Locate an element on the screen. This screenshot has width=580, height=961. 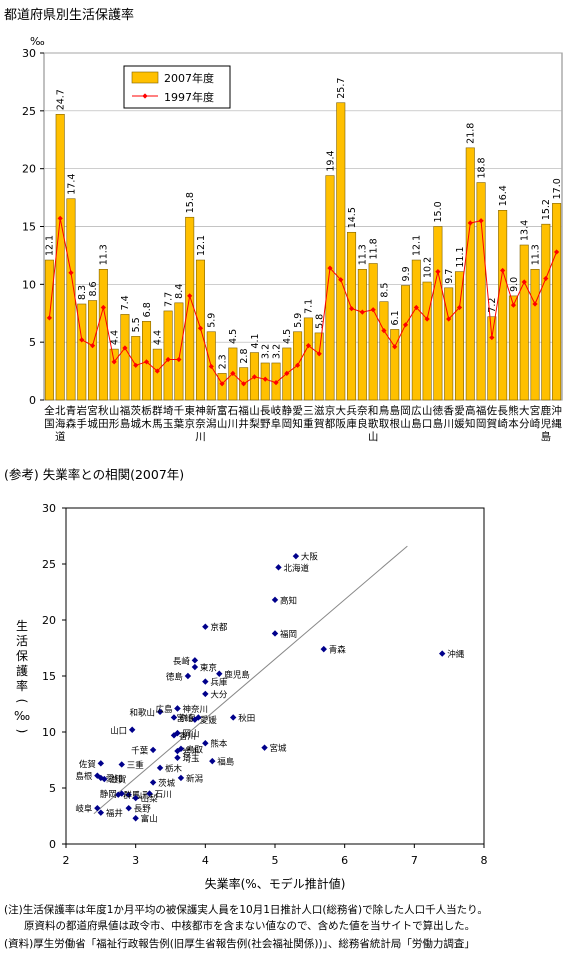
category-label-char: 兵 is located at coordinates (351, 410).